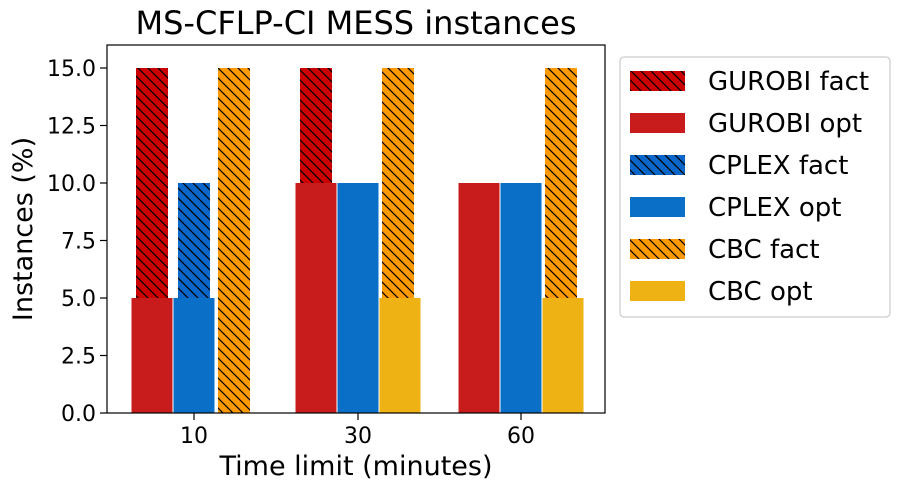 The width and height of the screenshot is (900, 491). Describe the element at coordinates (78, 414) in the screenshot. I see `y-tick-label: 0.0` at that location.